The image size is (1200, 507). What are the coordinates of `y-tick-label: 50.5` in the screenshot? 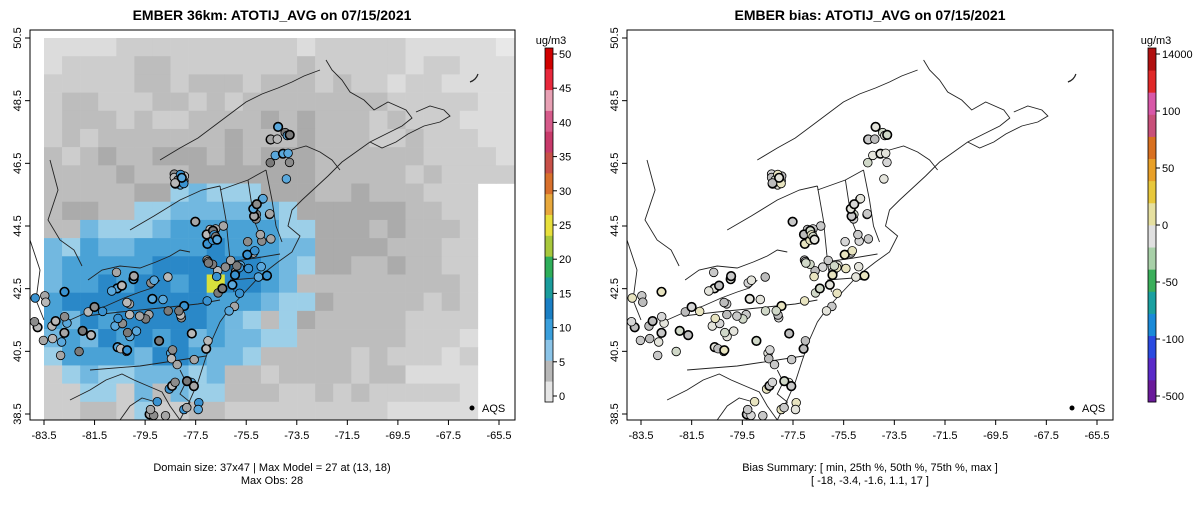 It's located at (18, 37).